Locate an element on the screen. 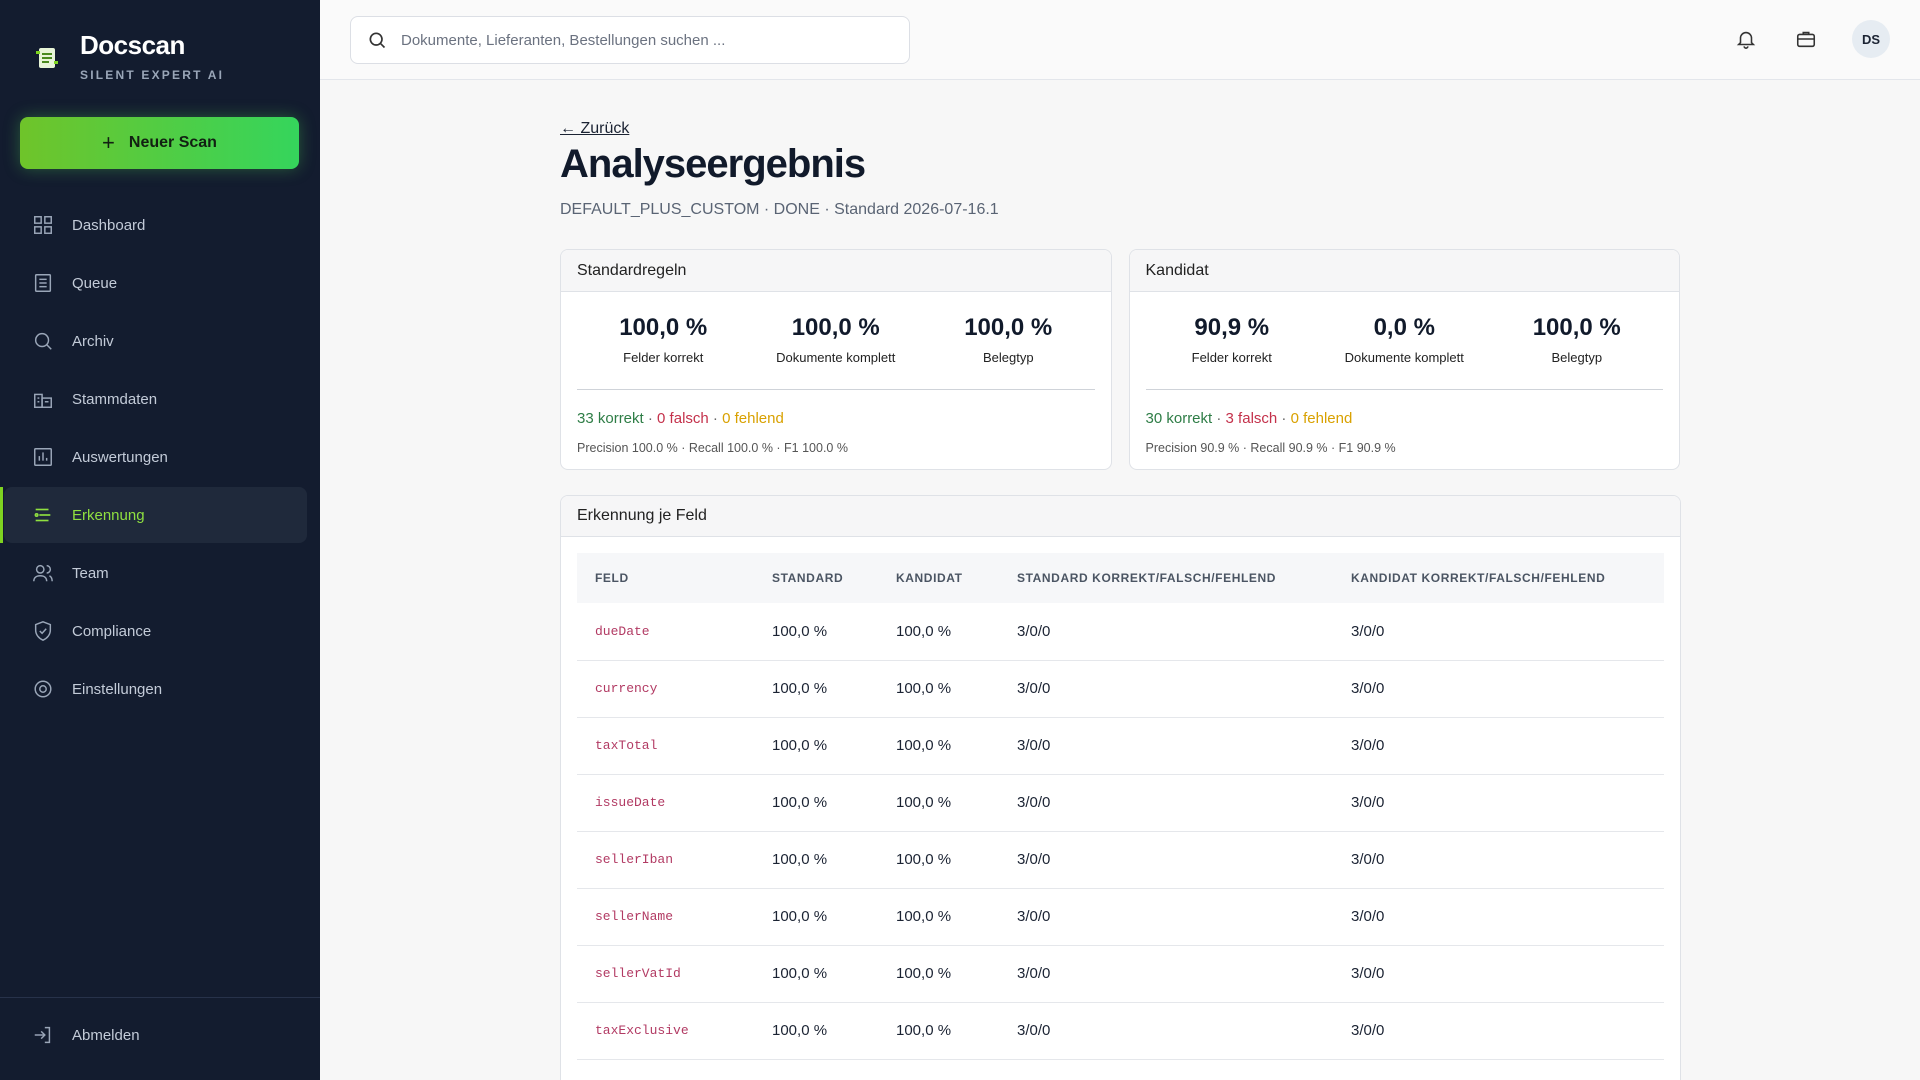  field-name: currency is located at coordinates (665, 689).